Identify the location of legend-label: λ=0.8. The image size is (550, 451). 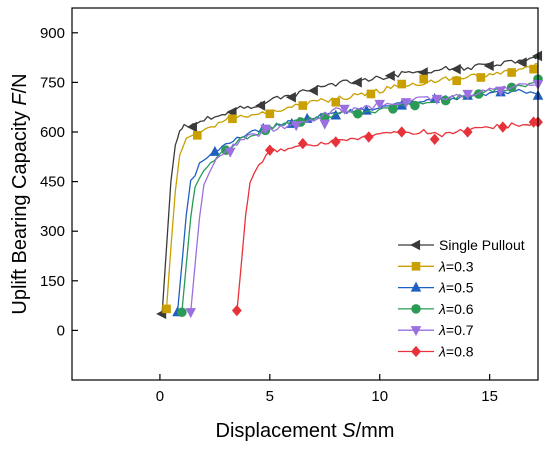
(456, 352).